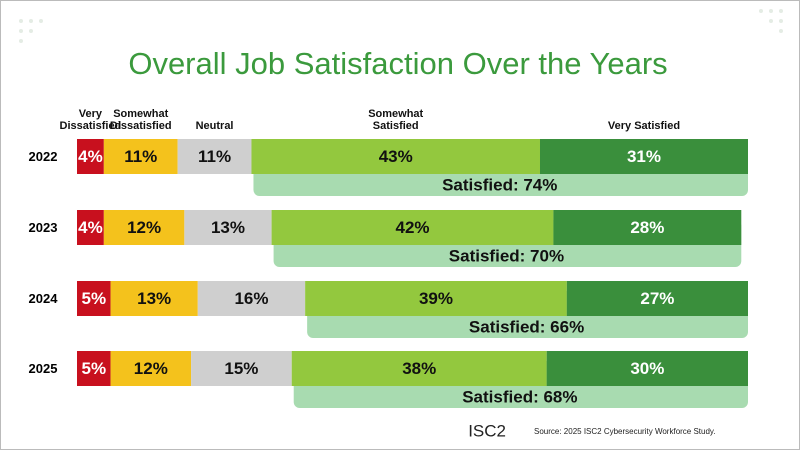  I want to click on y-tick-label: 2023, so click(43, 227).